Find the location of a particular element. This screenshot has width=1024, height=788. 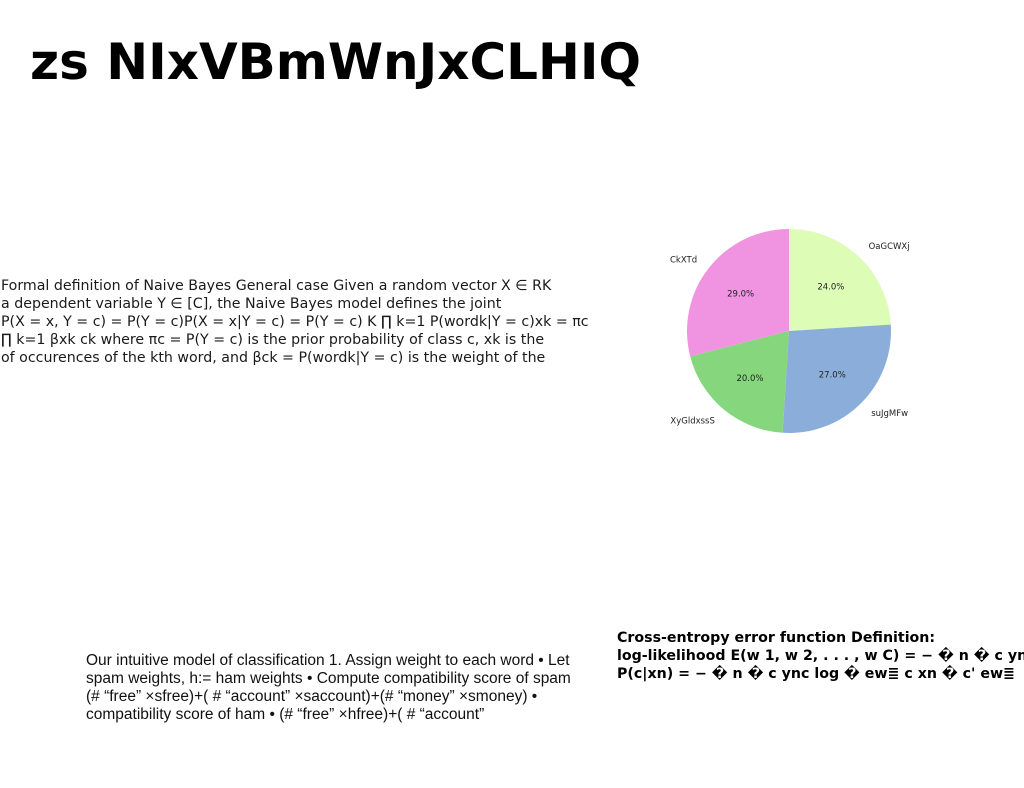

pie-slice-label: suJgMFw is located at coordinates (889, 414).